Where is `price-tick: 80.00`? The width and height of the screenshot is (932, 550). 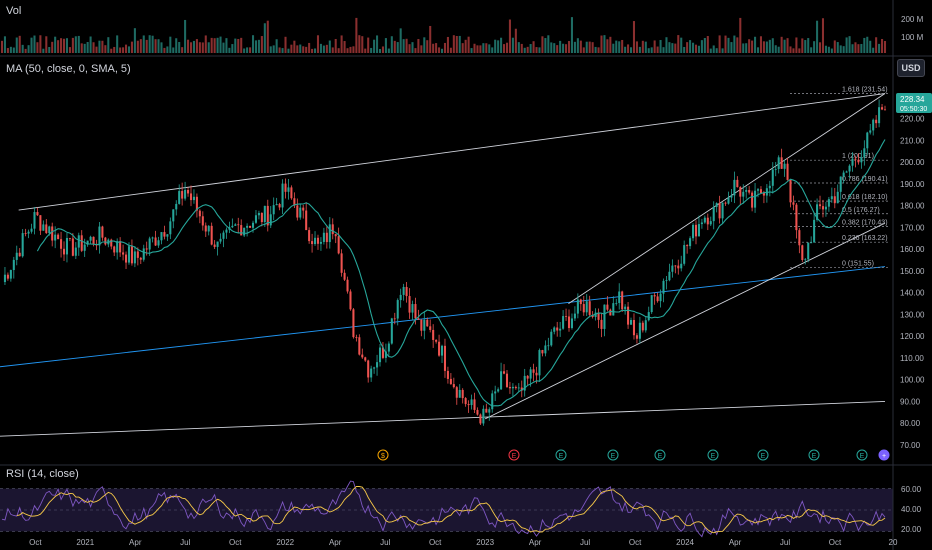 price-tick: 80.00 is located at coordinates (910, 423).